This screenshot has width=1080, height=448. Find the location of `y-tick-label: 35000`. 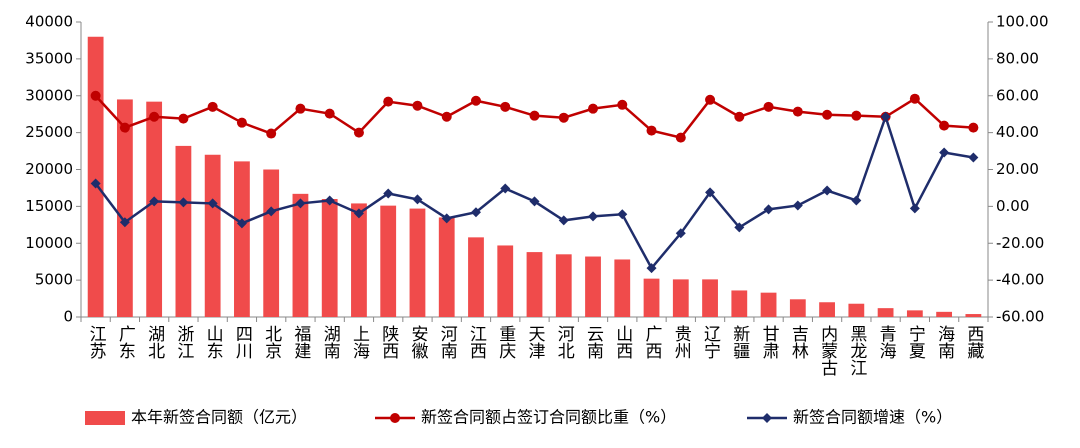

y-tick-label: 35000 is located at coordinates (49, 58).